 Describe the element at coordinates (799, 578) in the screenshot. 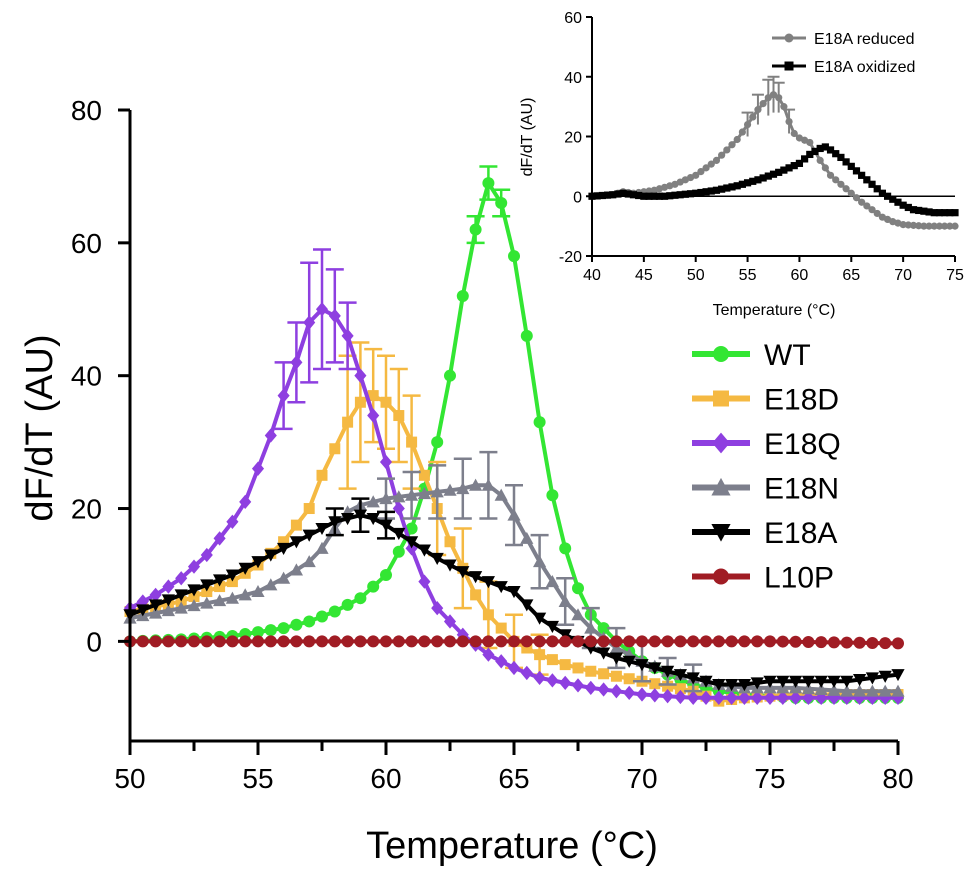

I see `legend-label-l10p: L10P` at that location.